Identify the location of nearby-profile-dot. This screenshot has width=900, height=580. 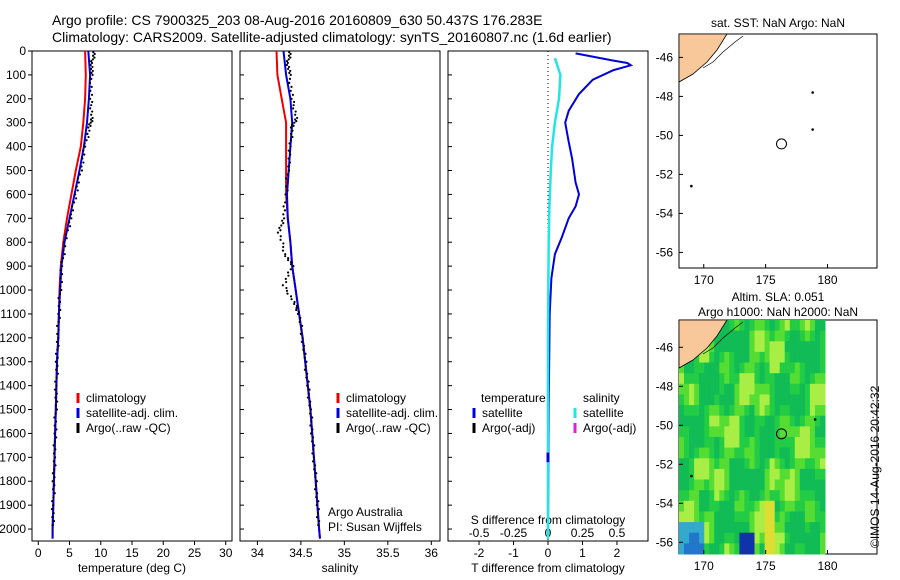
(691, 186).